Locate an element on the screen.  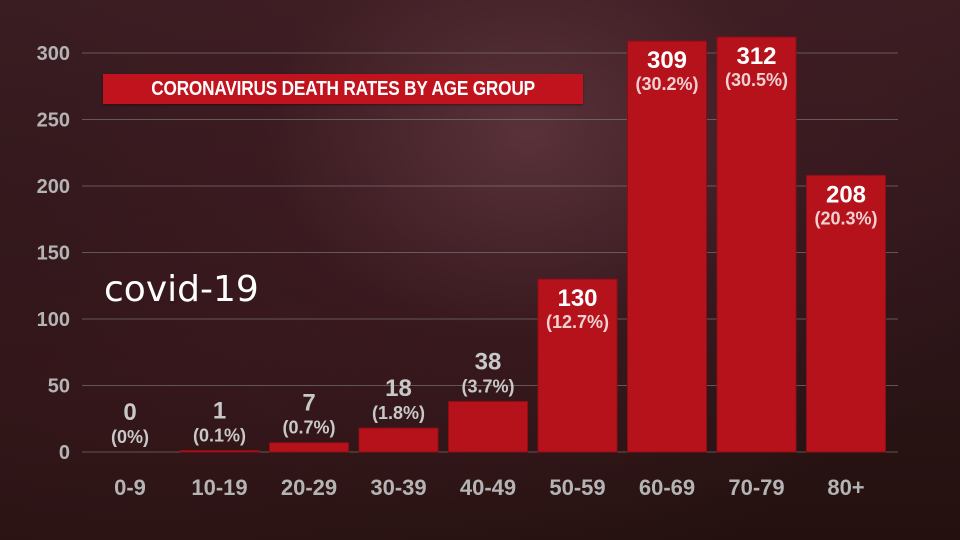
x-tick-label: 50-59 is located at coordinates (577, 487).